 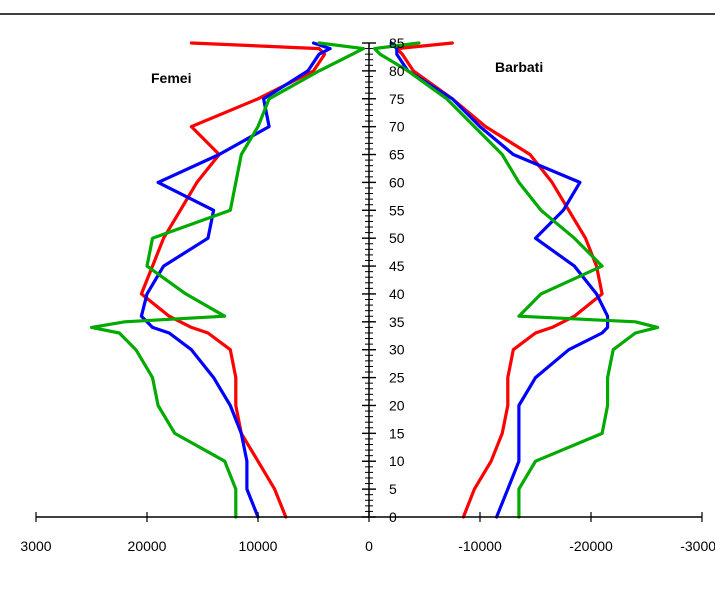 I want to click on y-tick-label: 50, so click(x=397, y=238).